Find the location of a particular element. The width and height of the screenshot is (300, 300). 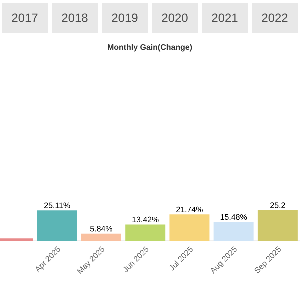

text: 2021 is located at coordinates (225, 18).